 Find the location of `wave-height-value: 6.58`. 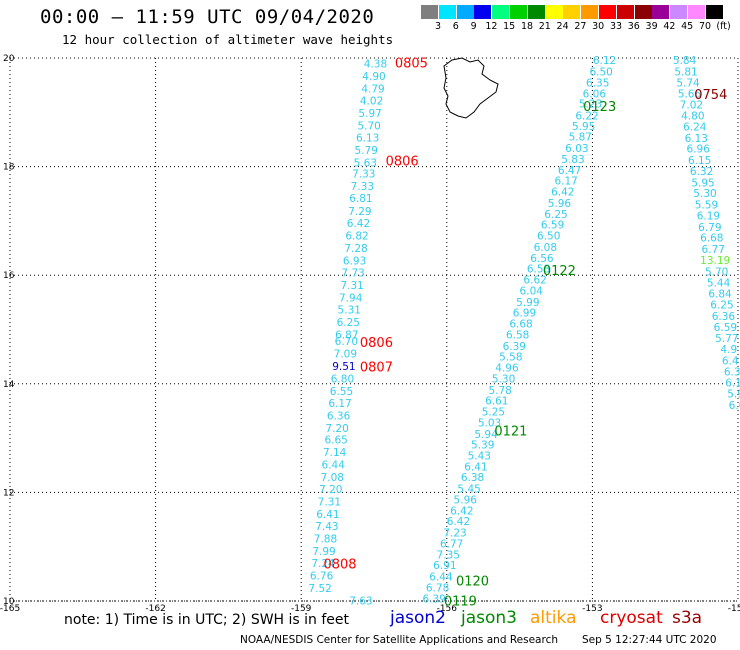

wave-height-value: 6.58 is located at coordinates (517, 335).